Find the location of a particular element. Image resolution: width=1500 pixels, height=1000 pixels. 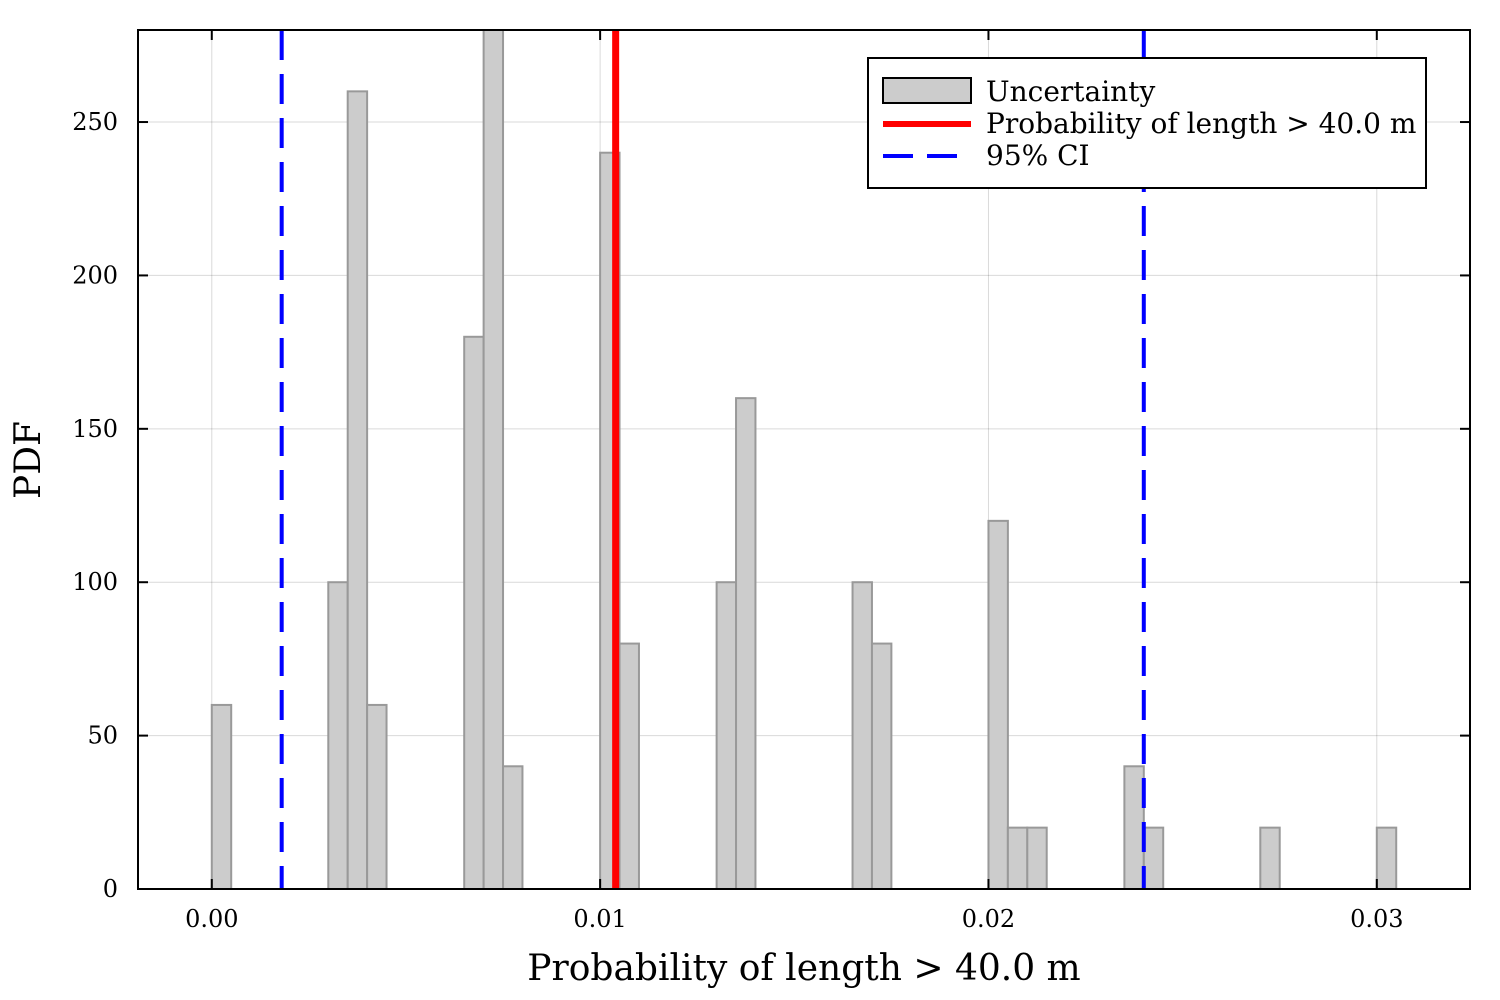

y-tick-label: 200 is located at coordinates (95, 275).